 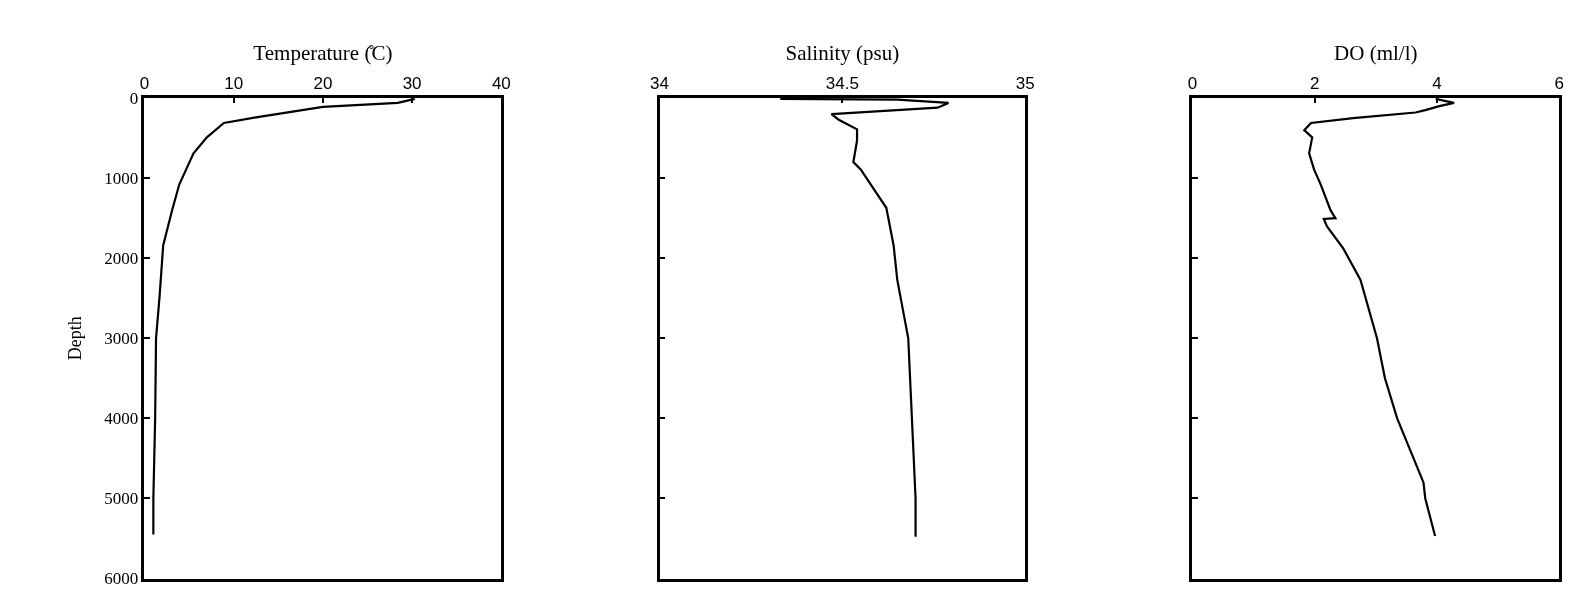 I want to click on y-tick-label: 5000, so click(x=121, y=499).